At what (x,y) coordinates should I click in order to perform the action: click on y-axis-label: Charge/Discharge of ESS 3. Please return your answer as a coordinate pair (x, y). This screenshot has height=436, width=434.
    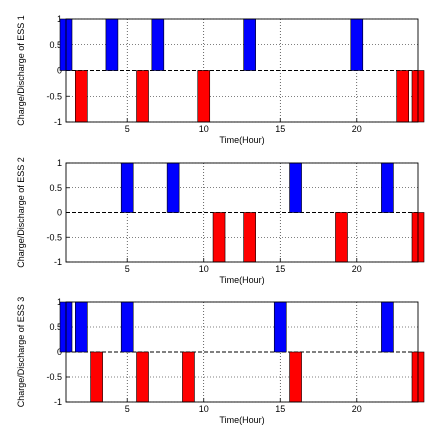
    Looking at the image, I should click on (21, 352).